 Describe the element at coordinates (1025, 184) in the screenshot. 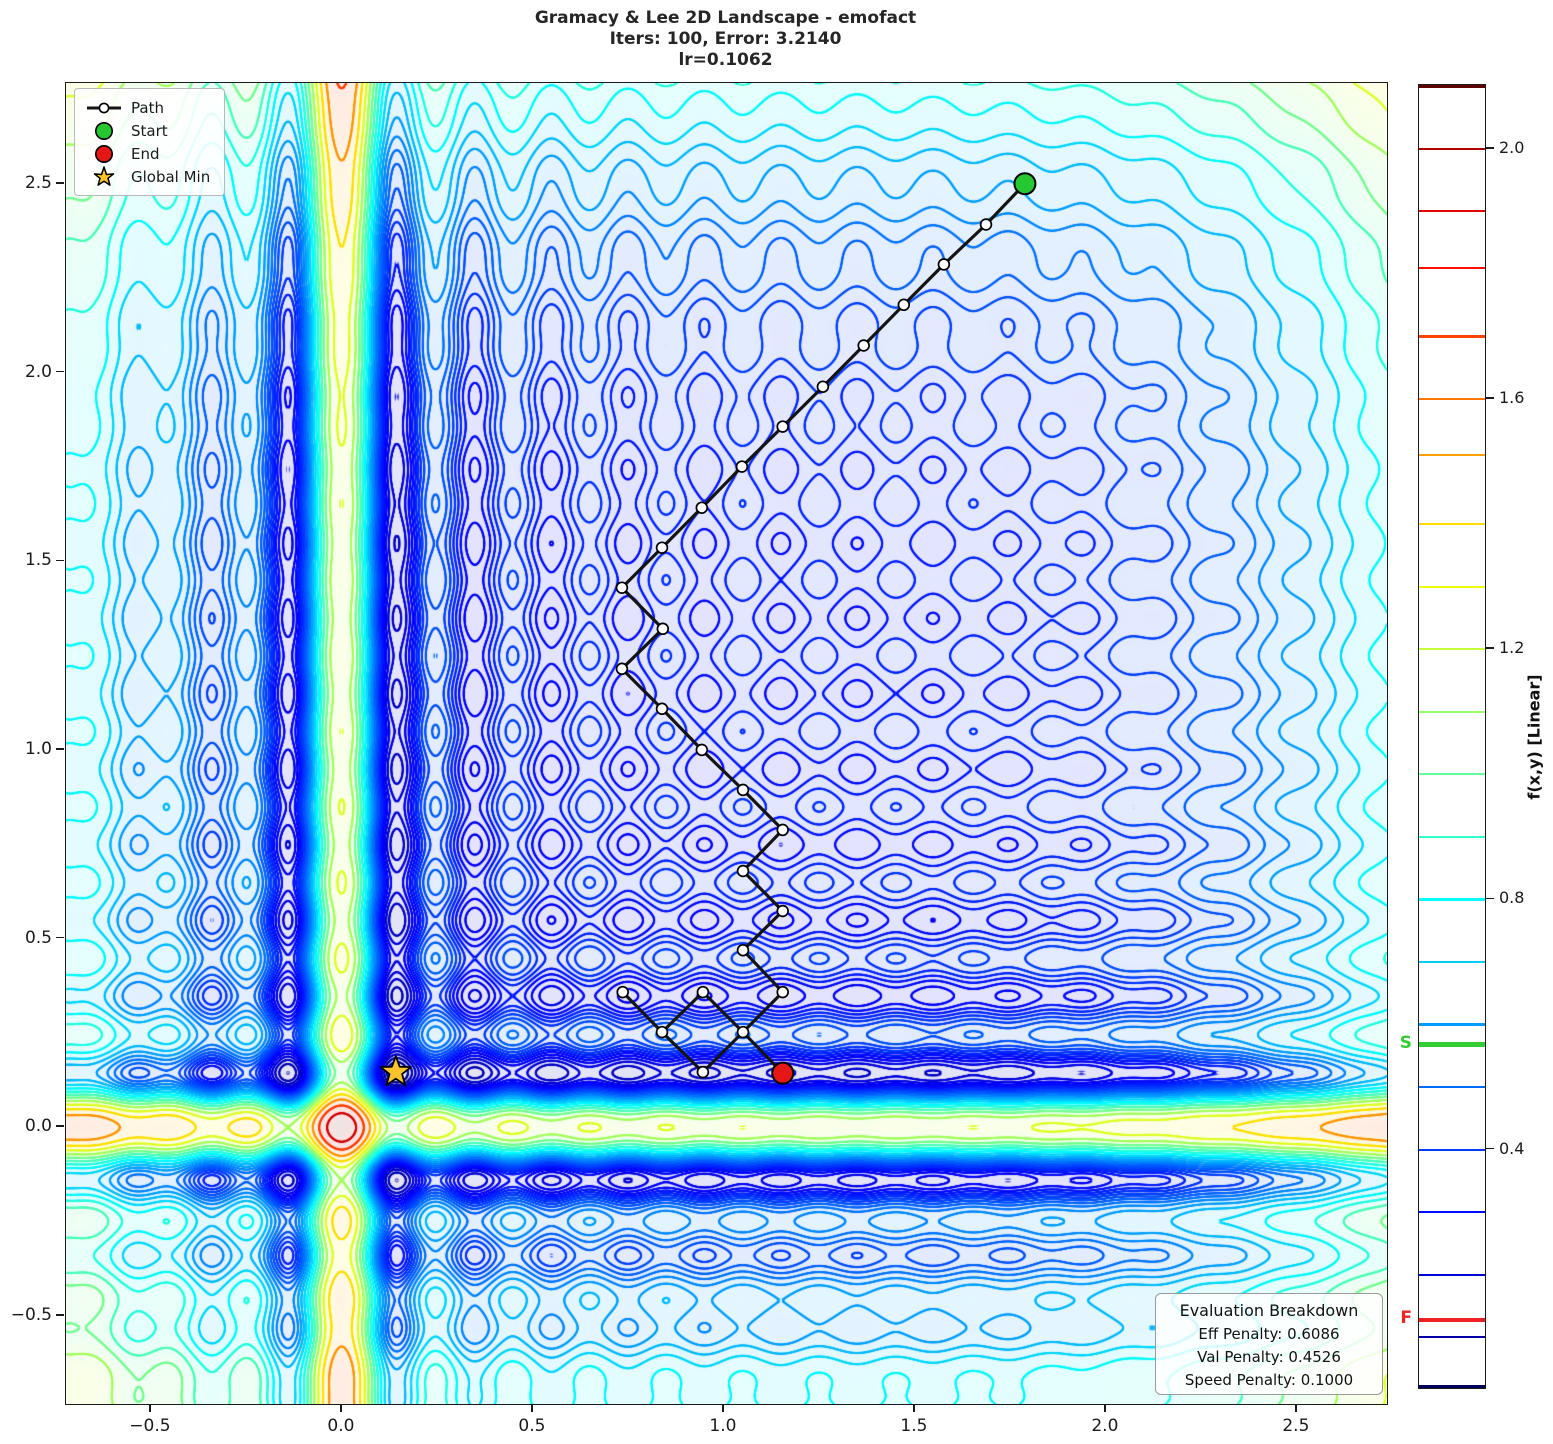

I see `start-marker` at that location.